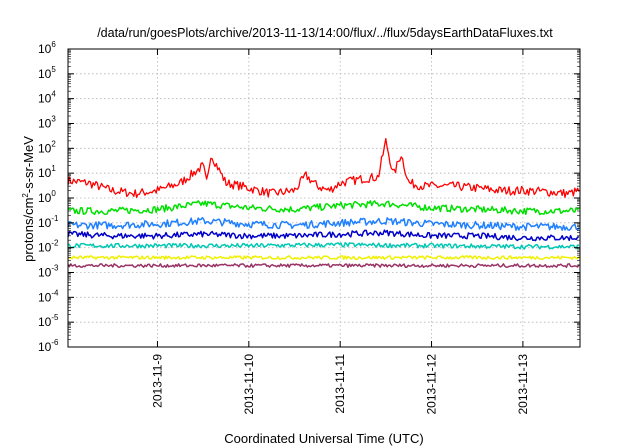 The image size is (640, 448). I want to click on x-tick-label: 2013-11-11, so click(340, 384).